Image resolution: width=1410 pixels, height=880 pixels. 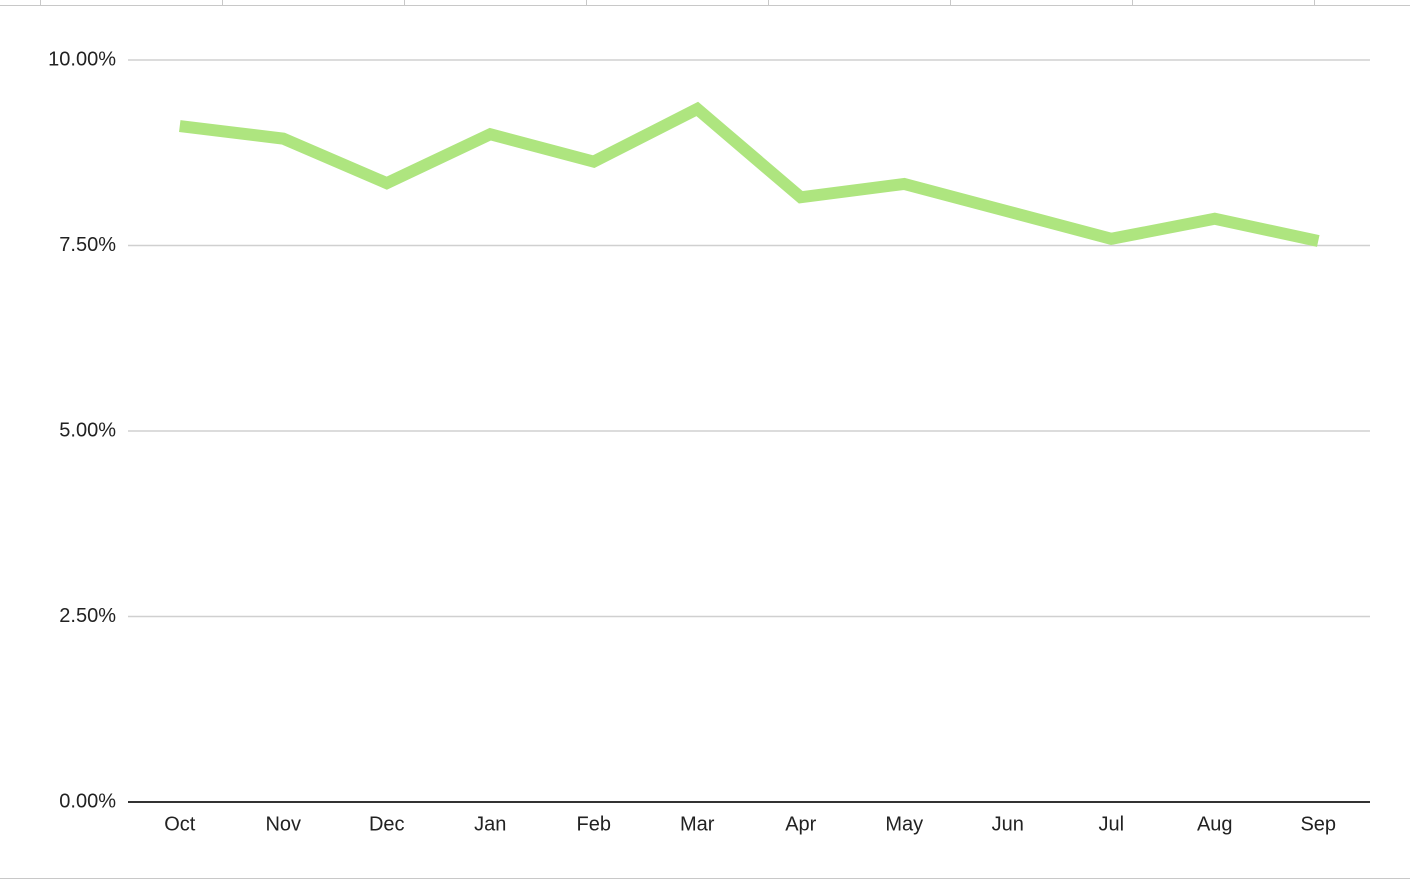 I want to click on y-tick-label: 2.50%, so click(x=87, y=616).